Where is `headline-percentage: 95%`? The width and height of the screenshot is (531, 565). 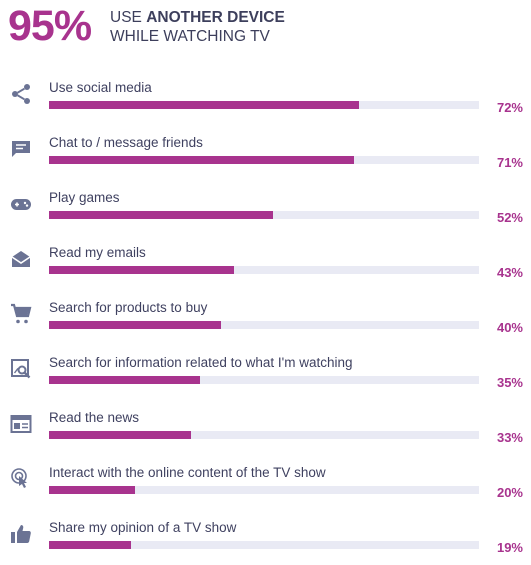
headline-percentage: 95% is located at coordinates (50, 26).